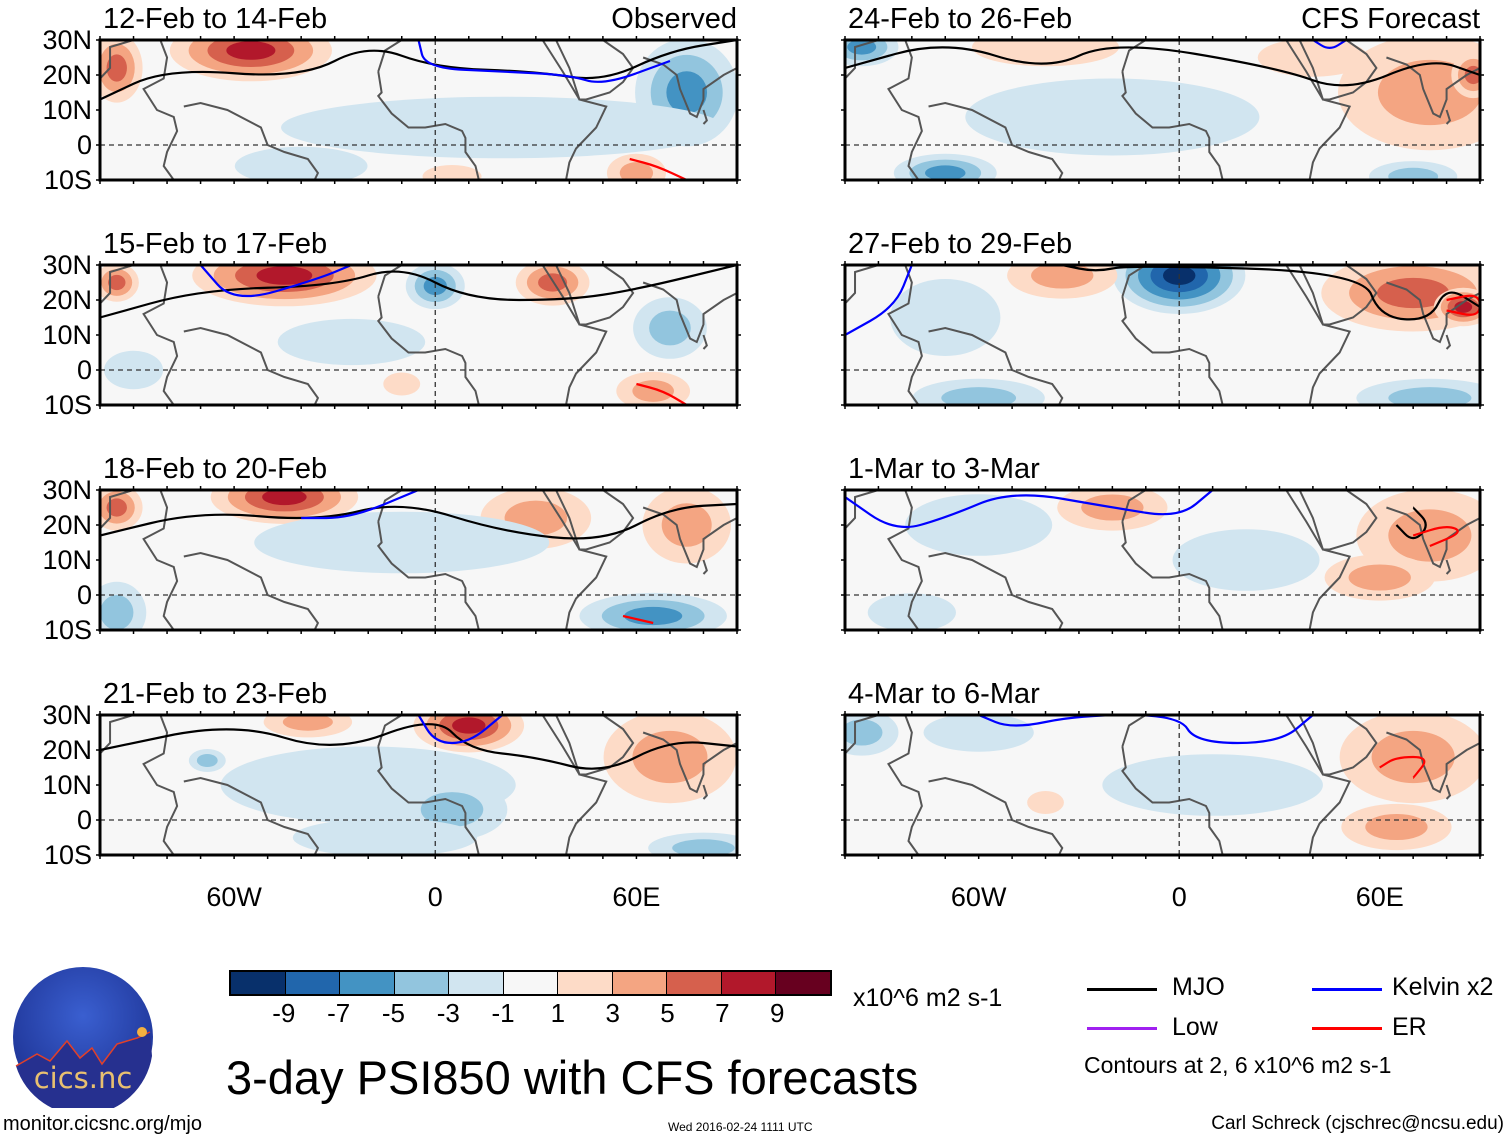 Image resolution: width=1510 pixels, height=1142 pixels. Describe the element at coordinates (1238, 1065) in the screenshot. I see `contours-note: Contours at 2, 6 x10^6 m2 s-1` at that location.